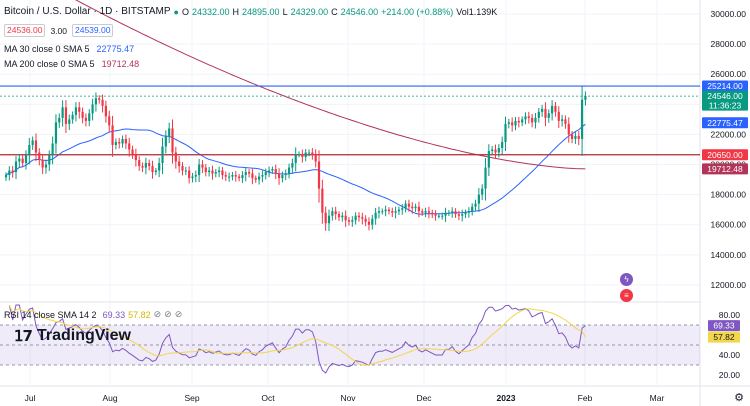  What do you see at coordinates (72, 336) in the screenshot?
I see `tradingview-logo: 𝟣7 TradingView` at bounding box center [72, 336].